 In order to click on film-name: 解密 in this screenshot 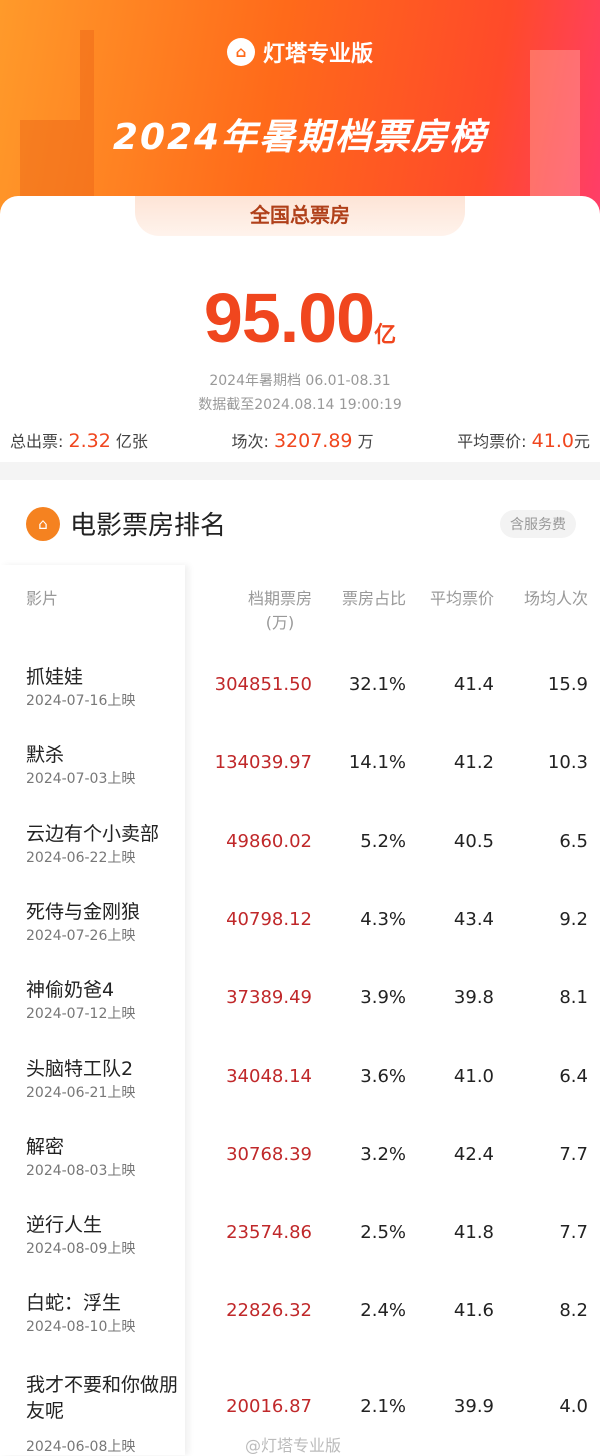, I will do `click(45, 1146)`.